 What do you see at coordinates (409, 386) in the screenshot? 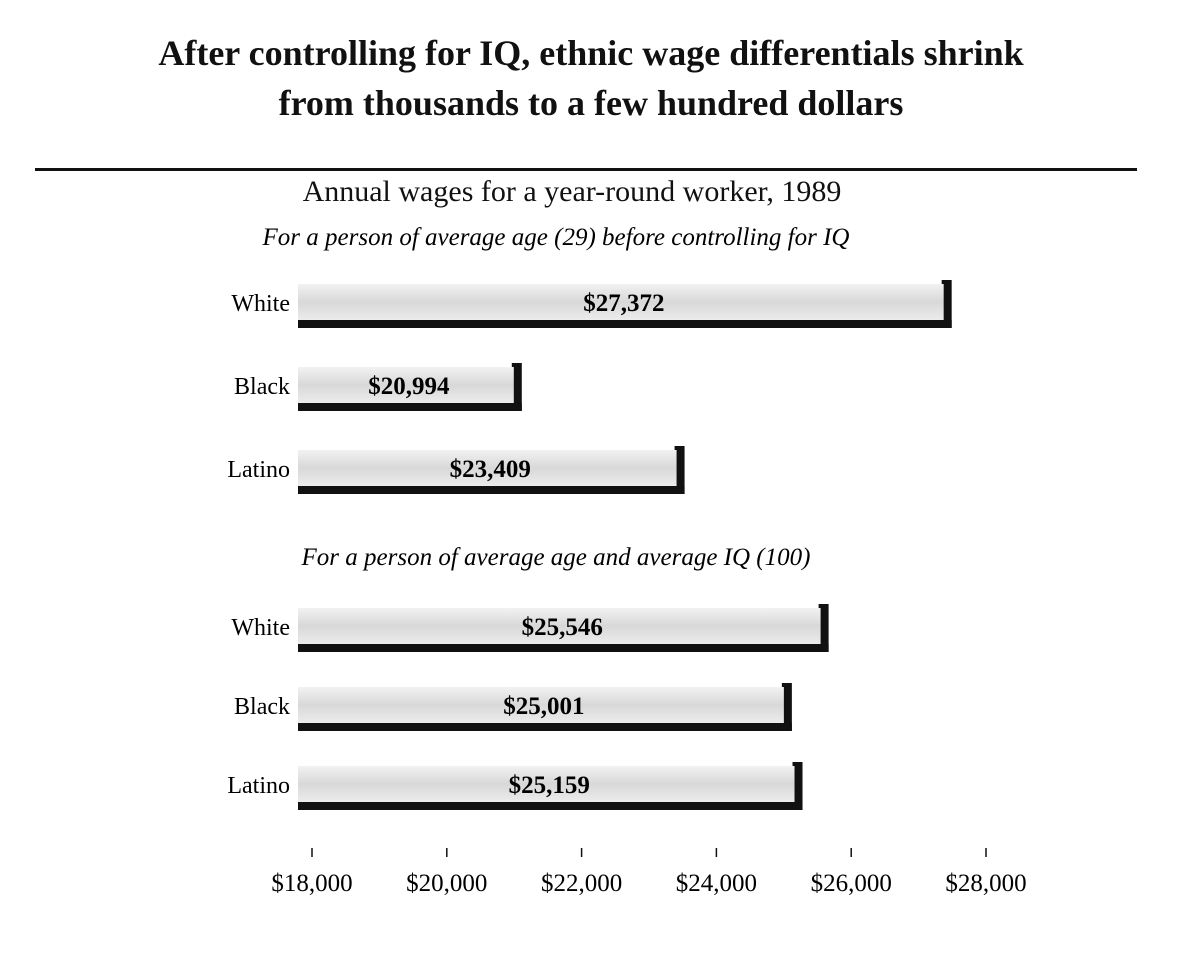
I see `data-label: $20,994` at bounding box center [409, 386].